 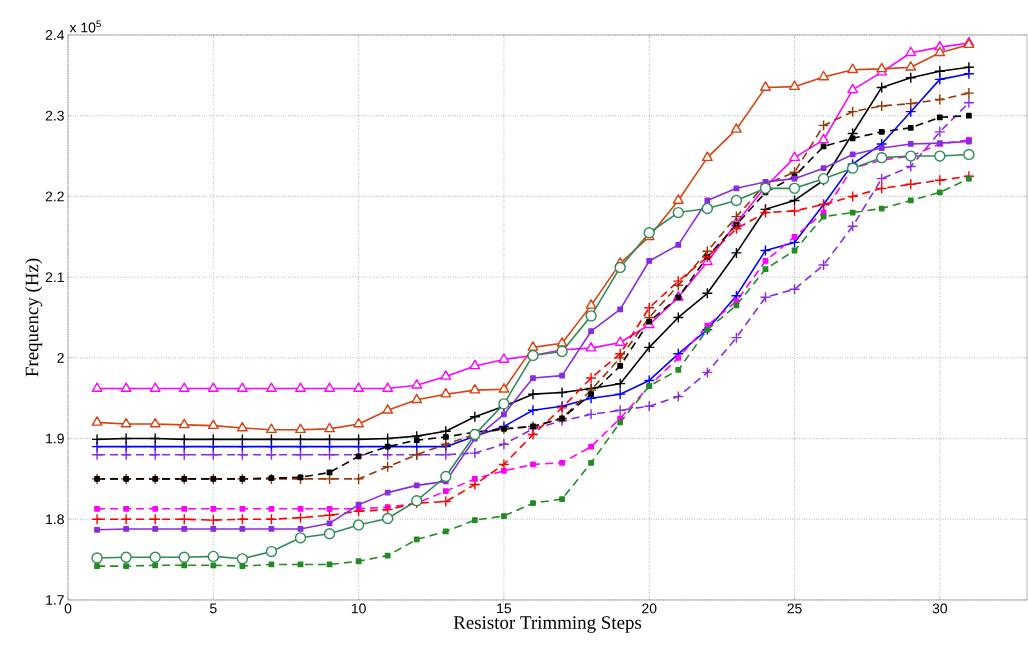 I want to click on y-tick-label: 2.1, so click(x=54, y=277).